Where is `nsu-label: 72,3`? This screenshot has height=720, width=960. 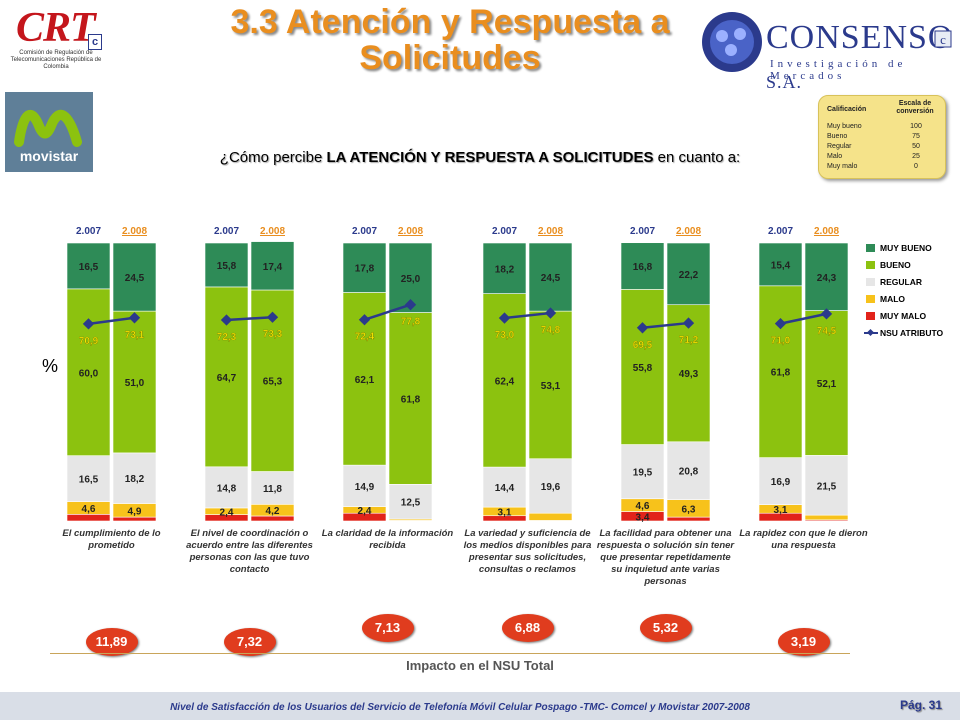 nsu-label: 72,3 is located at coordinates (227, 337).